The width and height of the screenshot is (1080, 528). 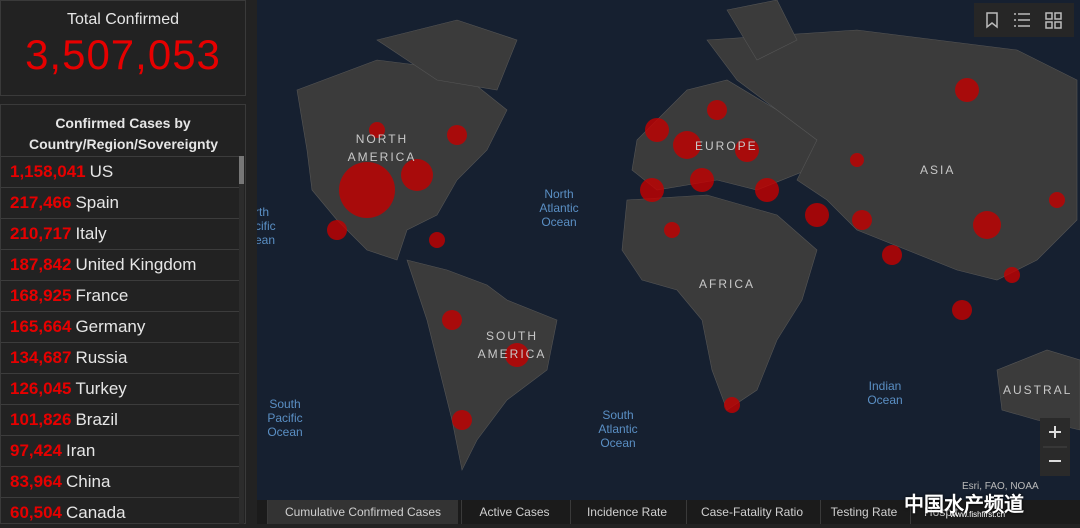 I want to click on country-name: US, so click(x=101, y=171).